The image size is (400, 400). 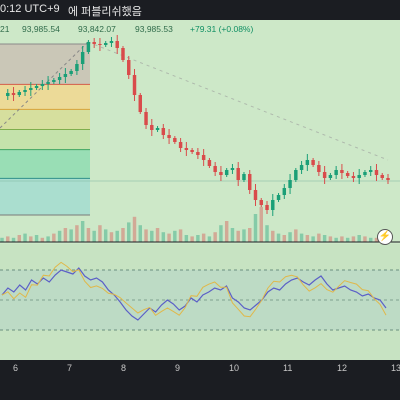 What do you see at coordinates (30, 9) in the screenshot?
I see `header-time: 0:12 UTC+9` at bounding box center [30, 9].